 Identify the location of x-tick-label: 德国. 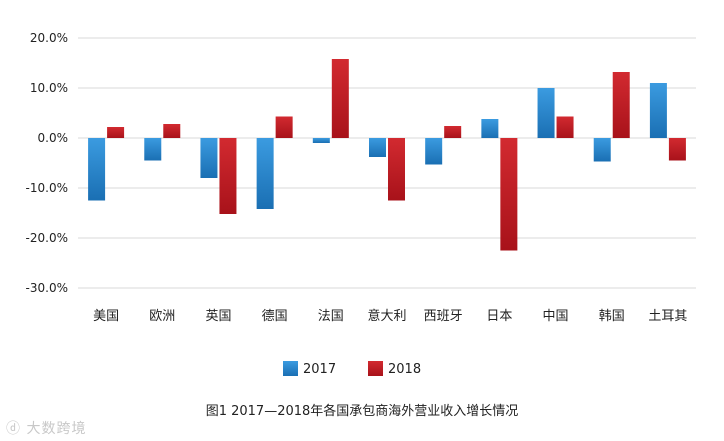
(275, 316).